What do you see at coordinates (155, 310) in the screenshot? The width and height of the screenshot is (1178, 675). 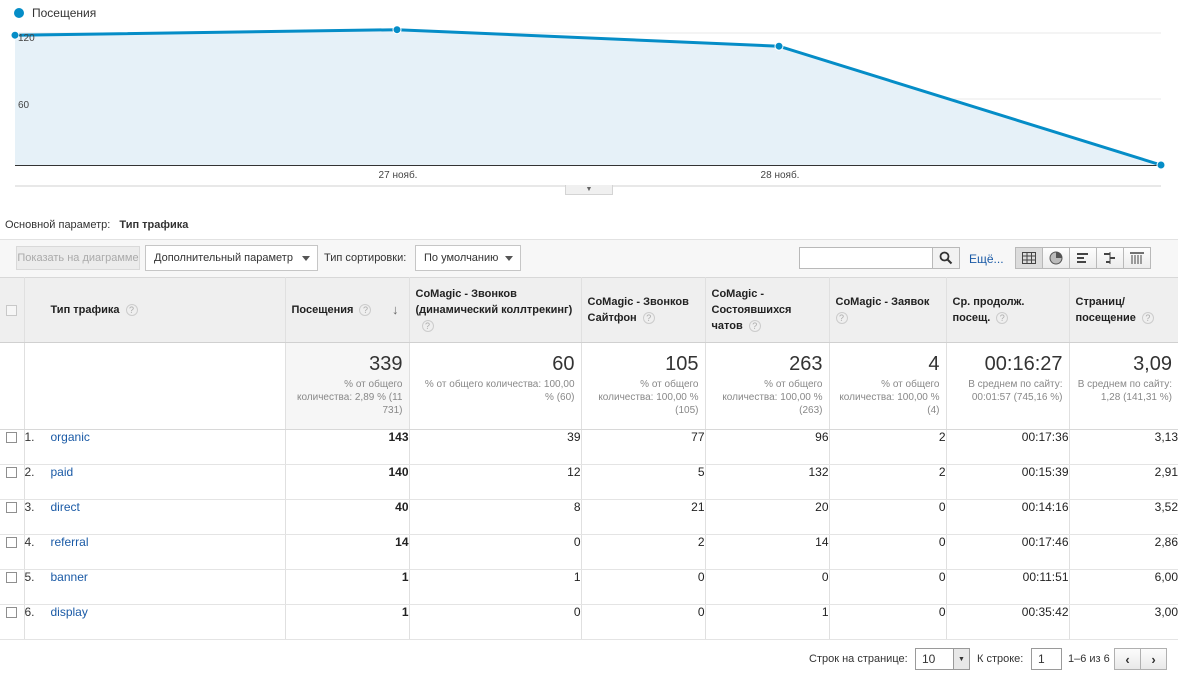 I see `col-header-traffic-type: Тип трафика?` at bounding box center [155, 310].